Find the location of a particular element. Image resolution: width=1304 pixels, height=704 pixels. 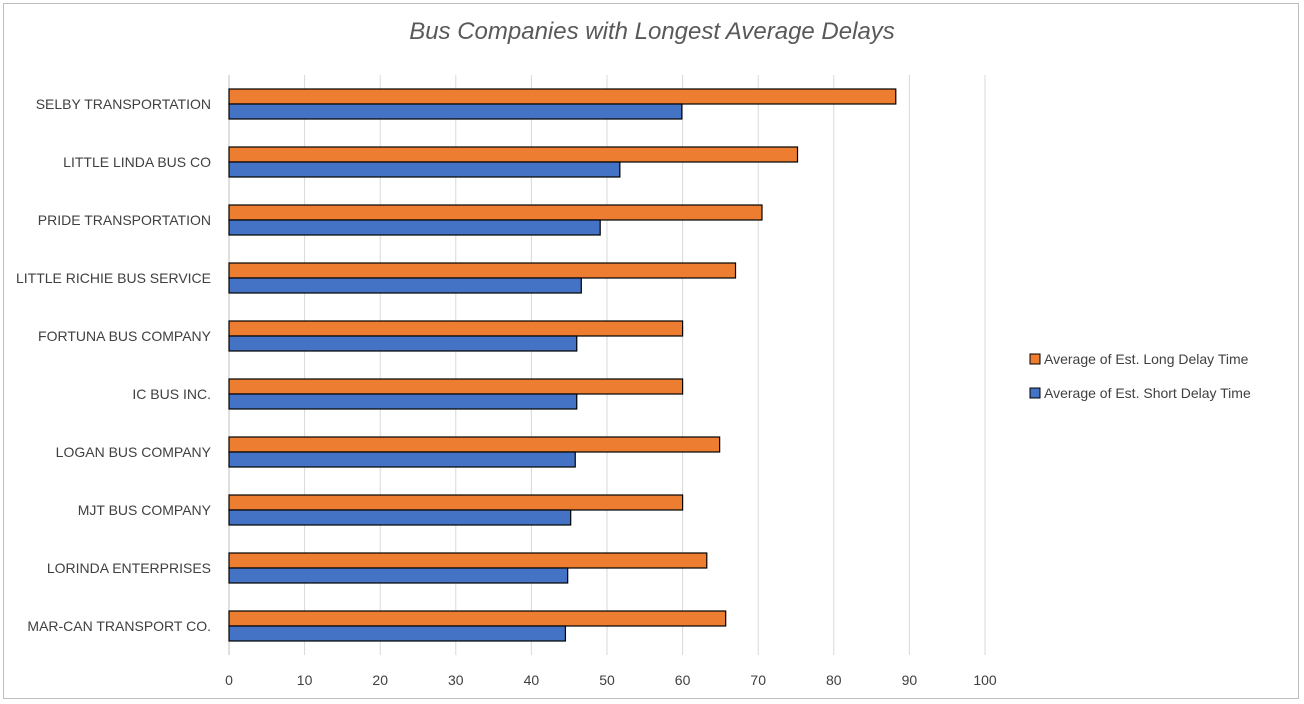

category-label: MAR-CAN TRANSPORT CO. is located at coordinates (119, 626).